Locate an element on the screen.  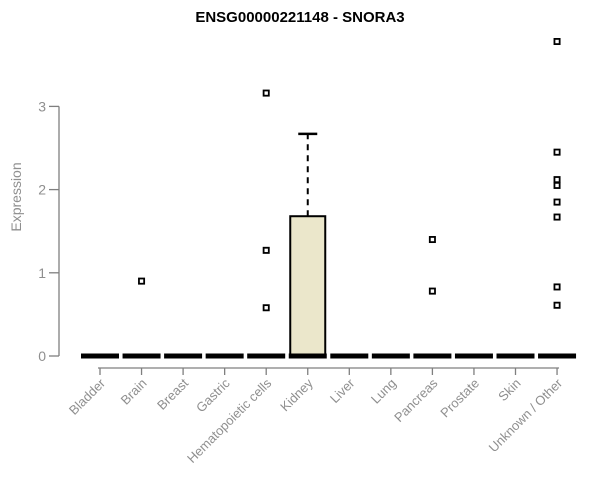
x-tick-label: Bladder is located at coordinates (87, 396).